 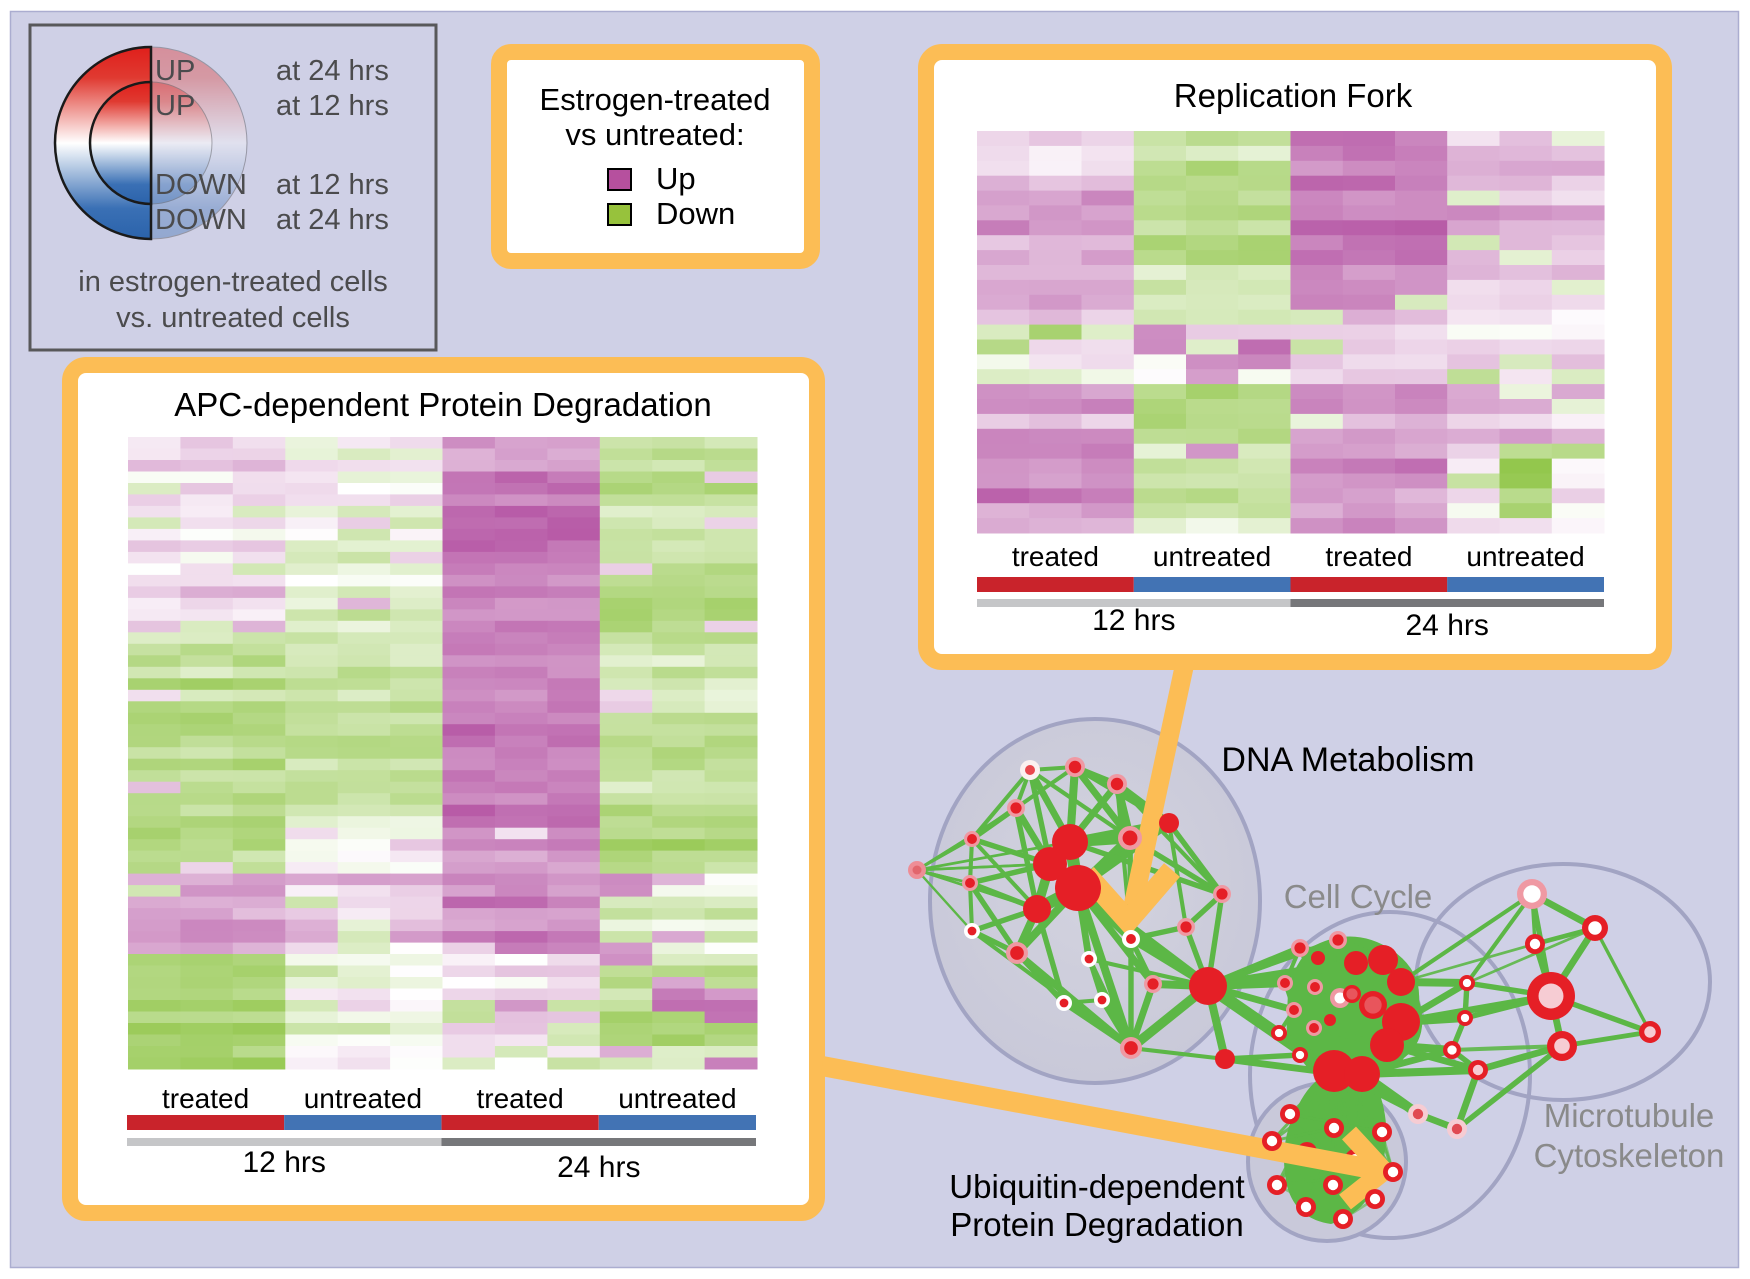 I want to click on svg-text: Cell Cycle, so click(x=1358, y=896).